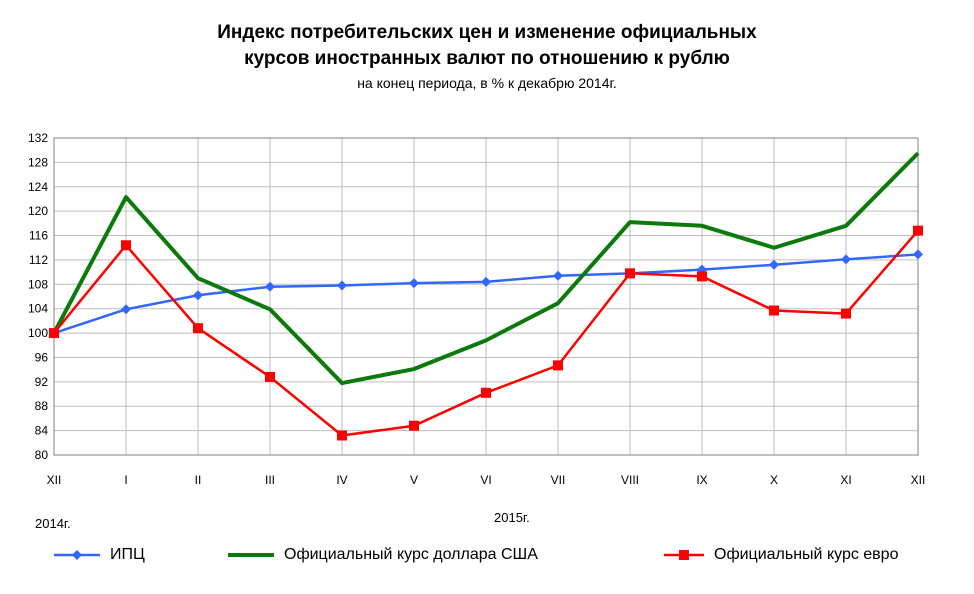 The width and height of the screenshot is (974, 594). Describe the element at coordinates (701, 480) in the screenshot. I see `x-tick-label: IX` at that location.